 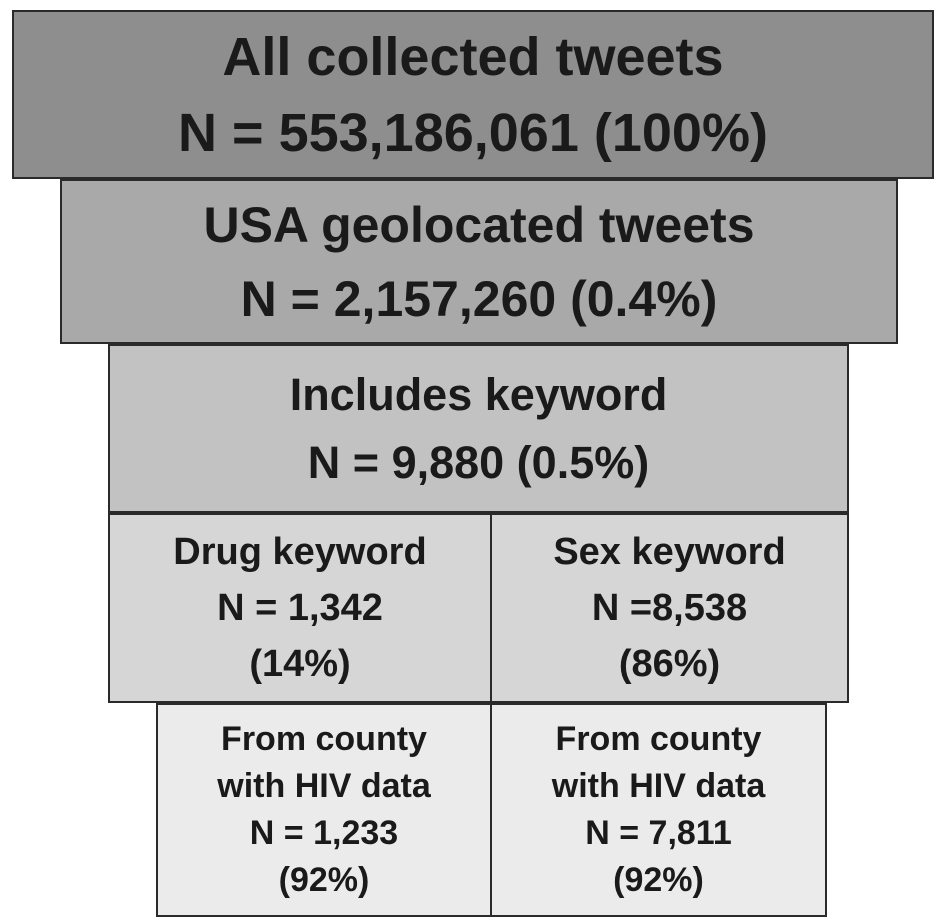 What do you see at coordinates (658, 786) in the screenshot?
I see `sex-hiv-county-line2: with HIV data` at bounding box center [658, 786].